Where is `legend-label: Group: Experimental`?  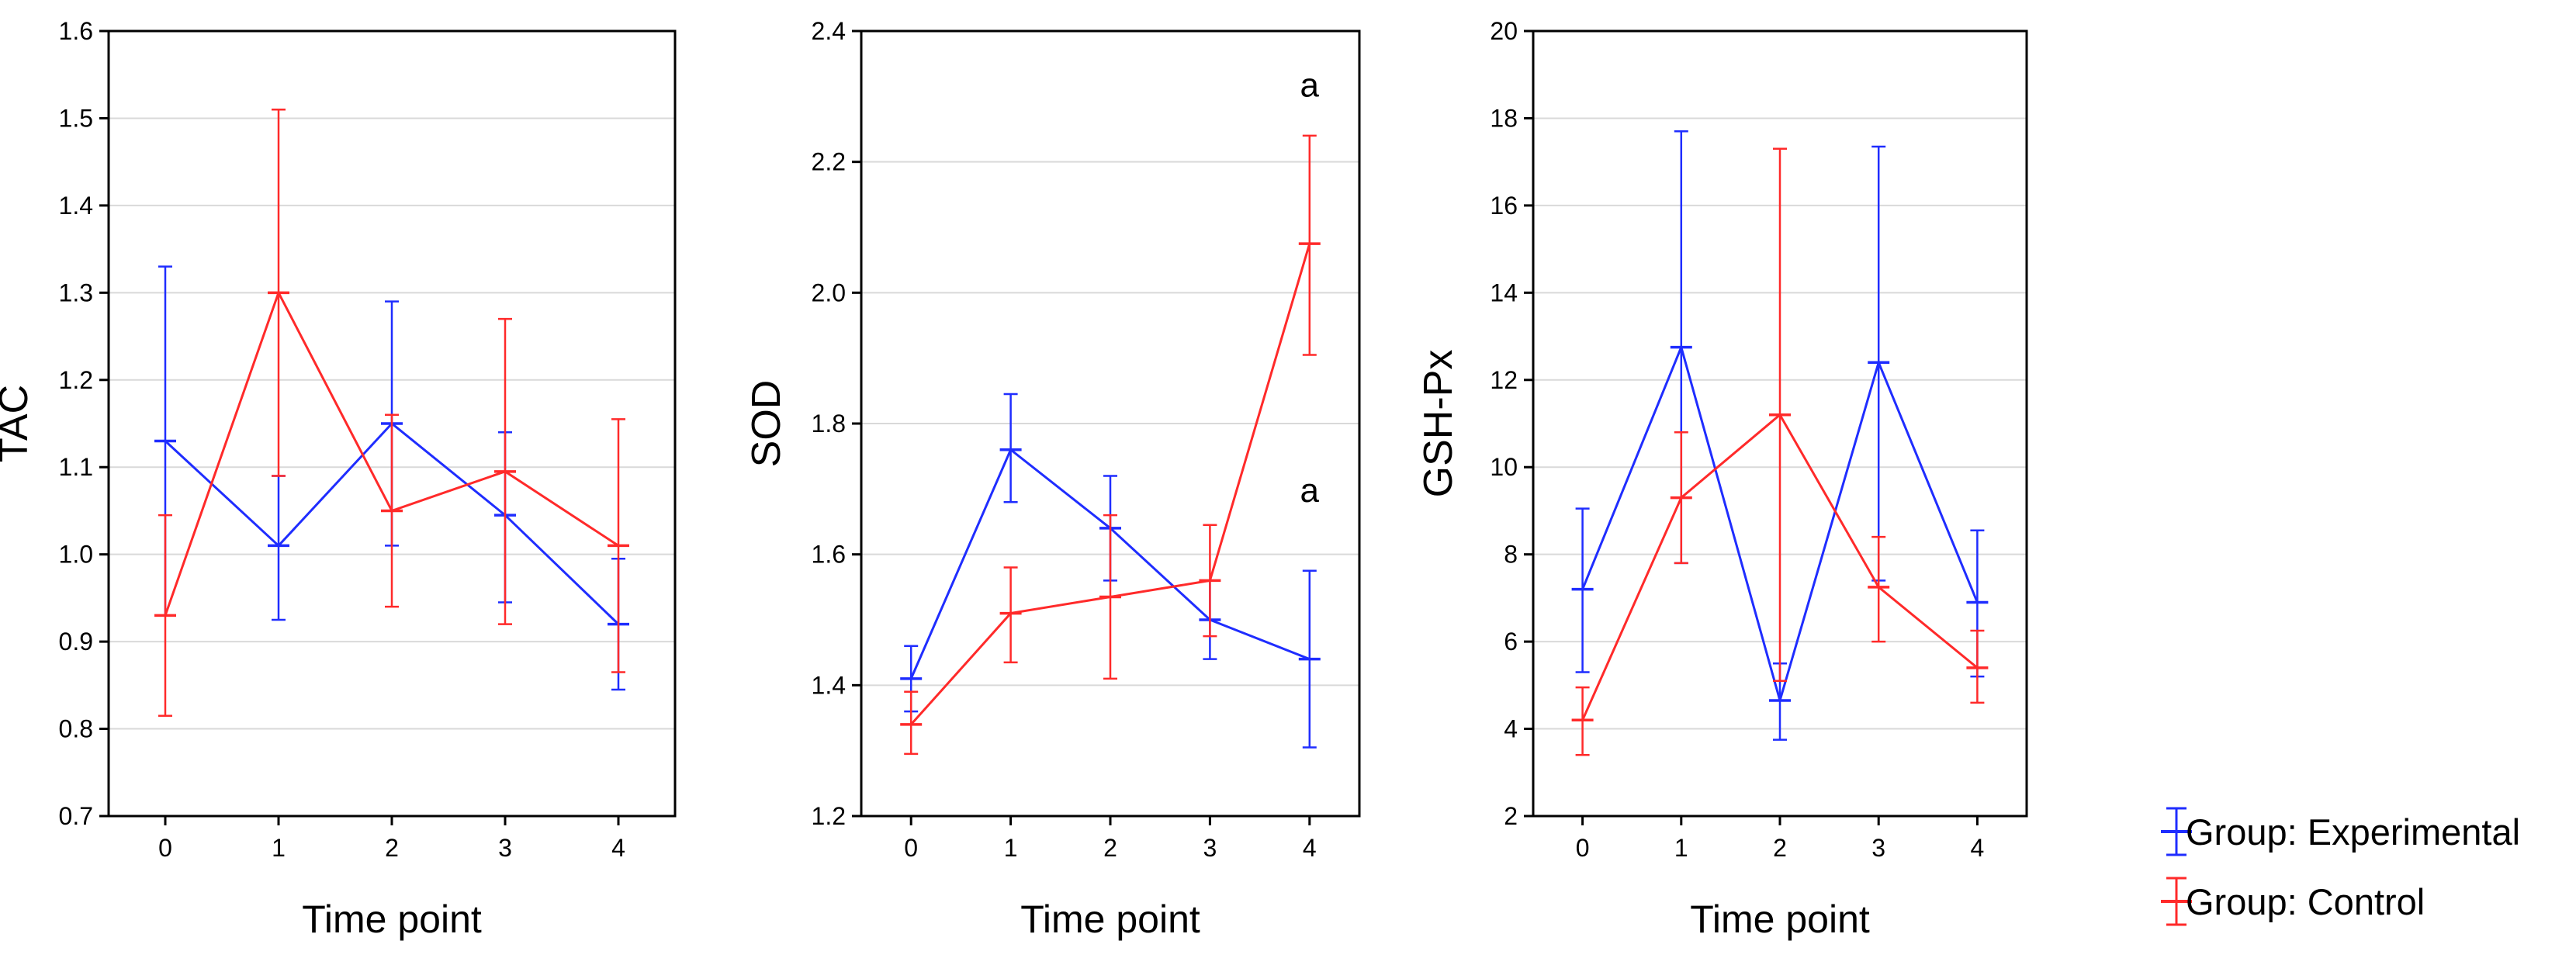 legend-label: Group: Experimental is located at coordinates (2353, 832).